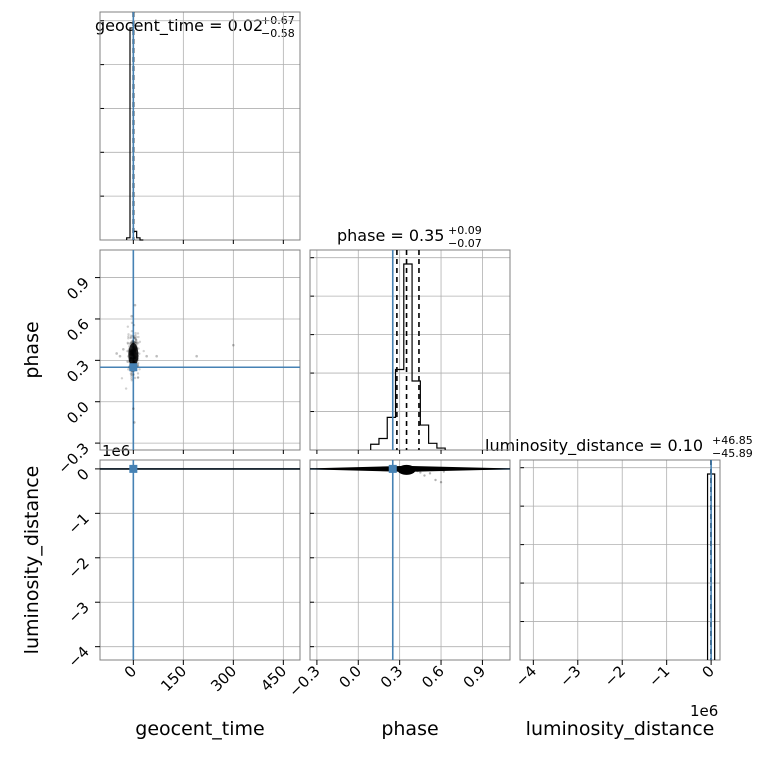 This screenshot has height=760, width=760. What do you see at coordinates (732, 440) in the screenshot?
I see `title-luminosity-distance-plus: +46.85` at bounding box center [732, 440].